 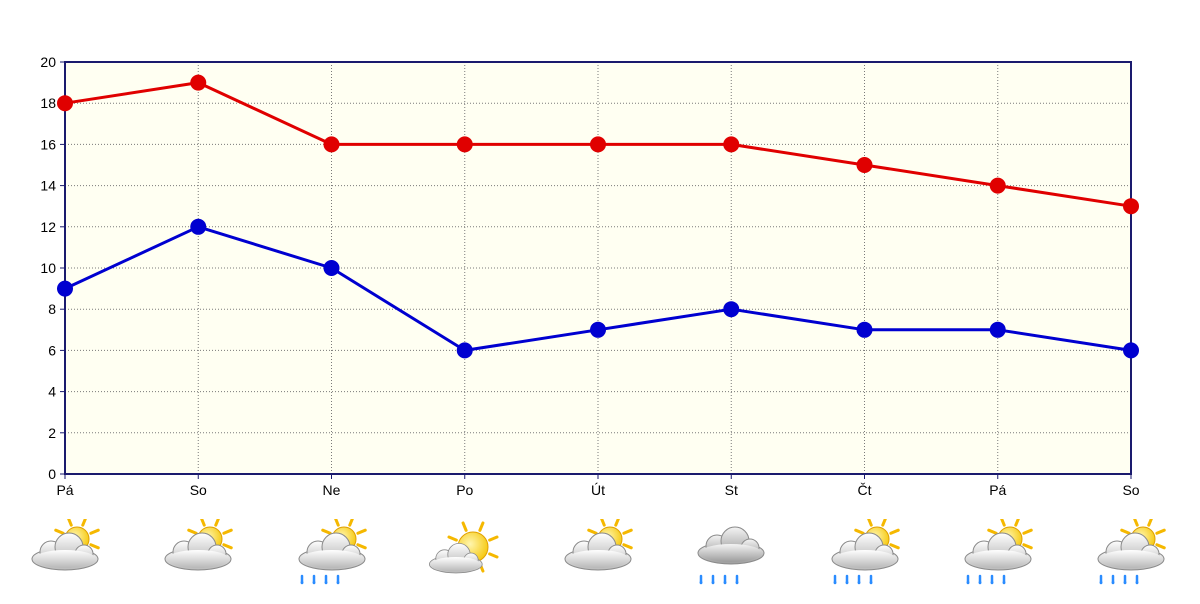 I want to click on y-tick-label: 10, so click(x=48, y=268).